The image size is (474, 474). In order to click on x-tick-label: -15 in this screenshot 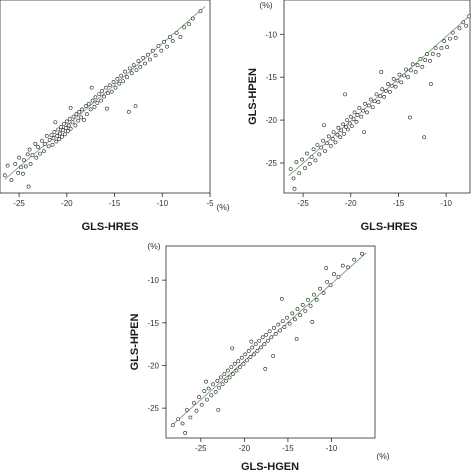, I will do `click(399, 203)`.